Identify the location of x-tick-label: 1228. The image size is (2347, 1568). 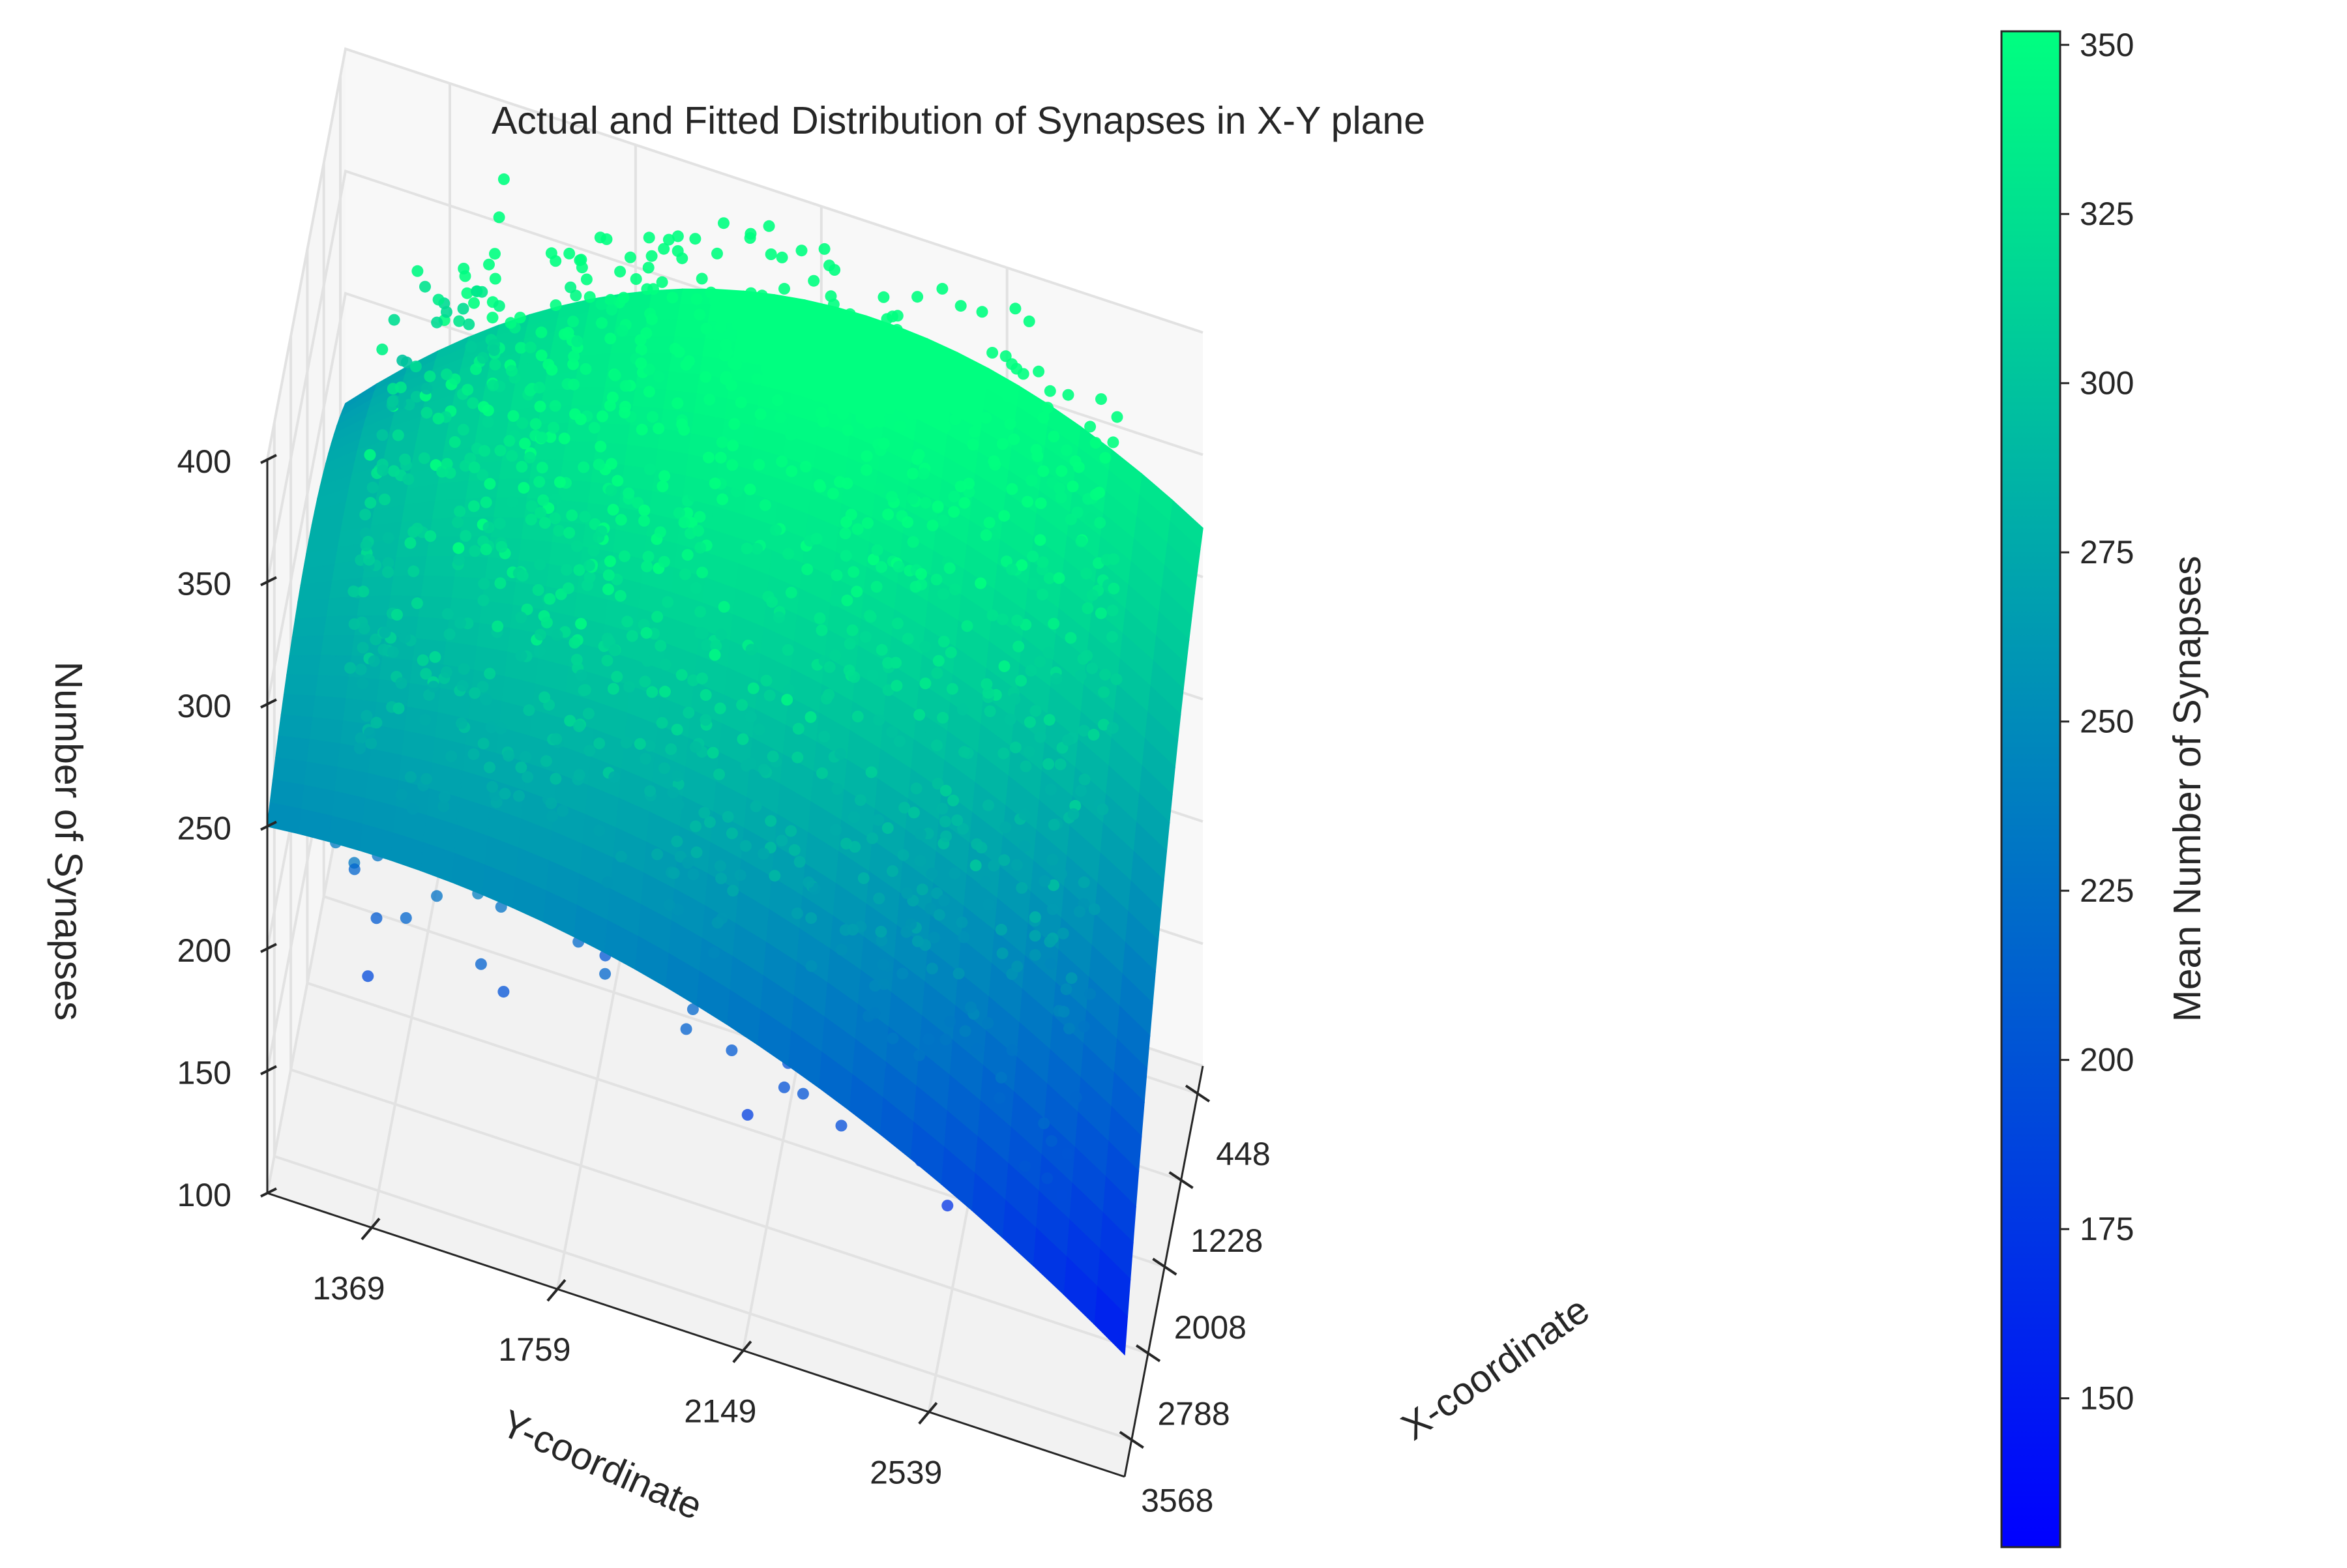
(1226, 1241).